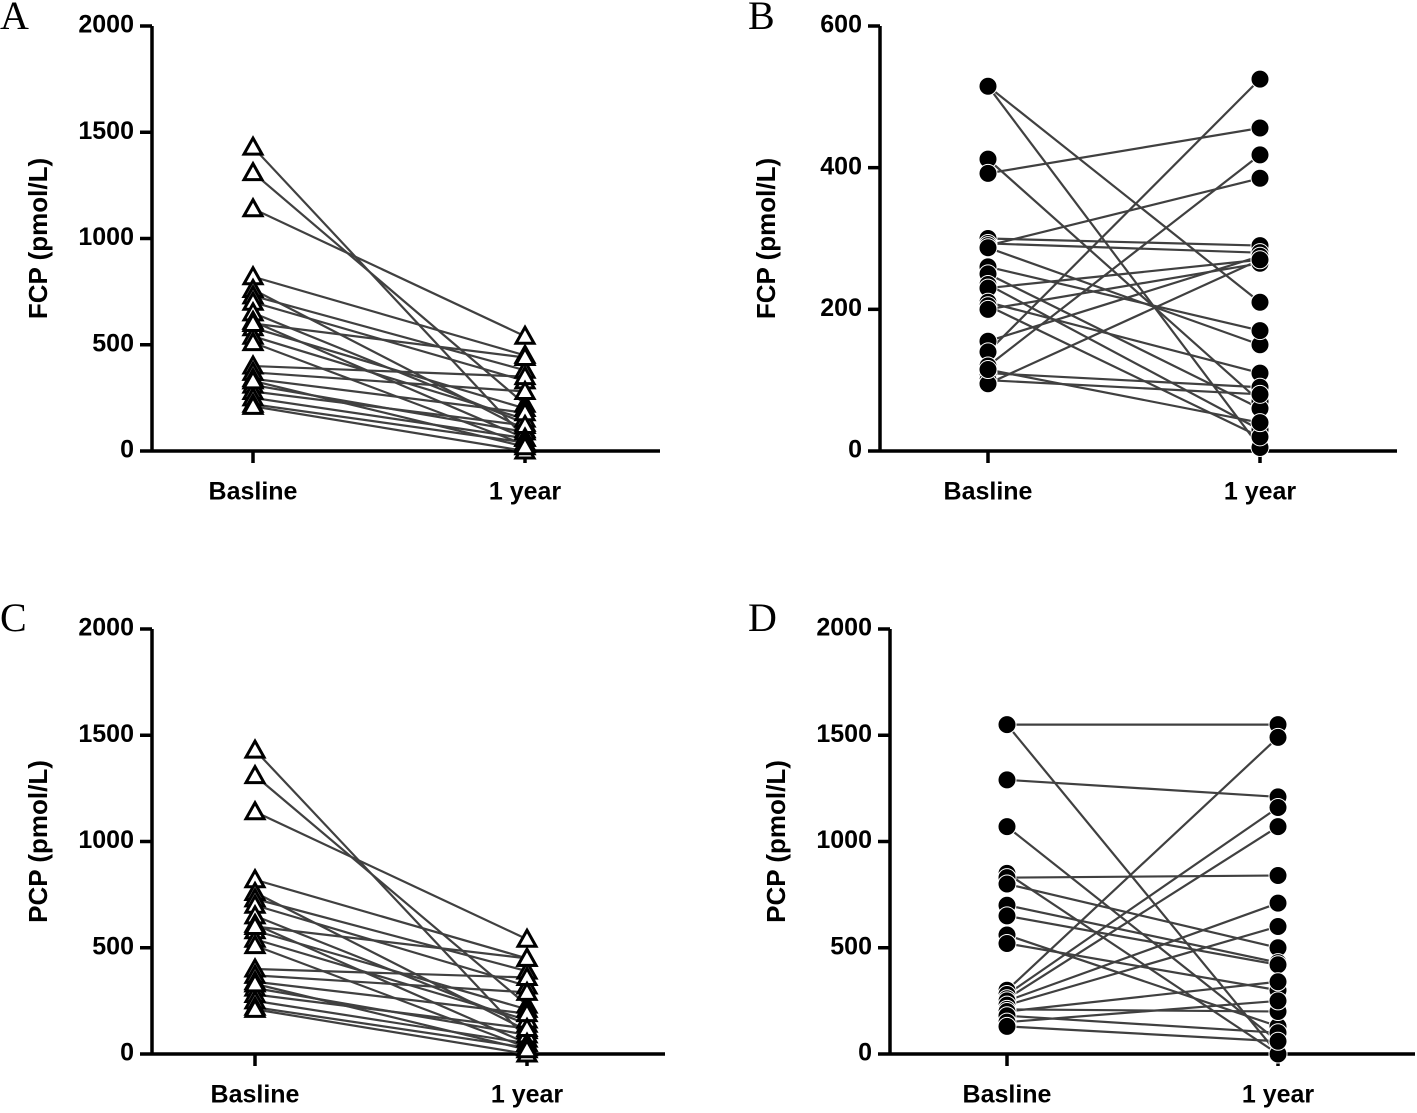  What do you see at coordinates (106, 131) in the screenshot?
I see `y-tick-label: 1500` at bounding box center [106, 131].